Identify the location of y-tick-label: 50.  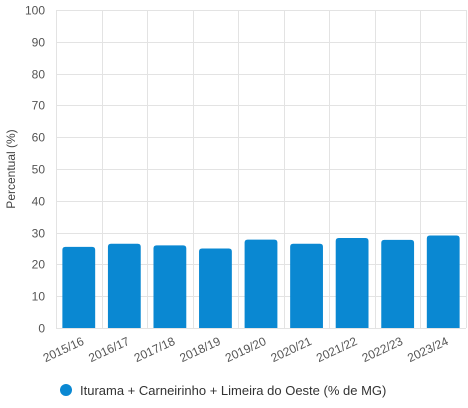
(39, 170).